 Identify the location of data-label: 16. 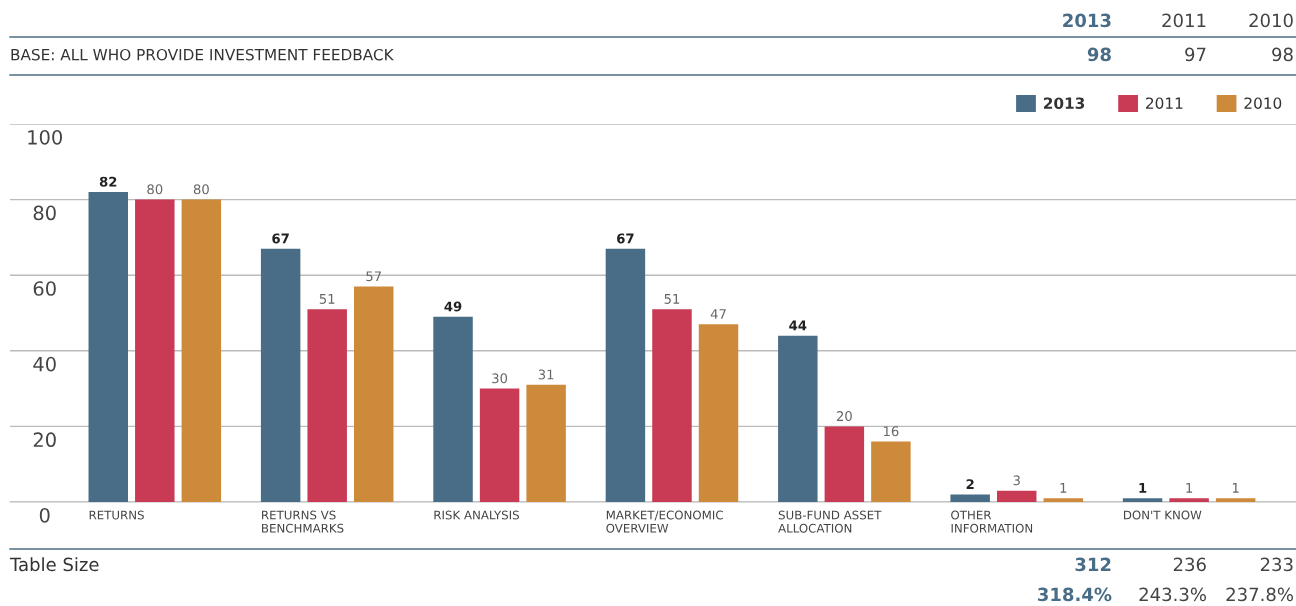
(891, 431).